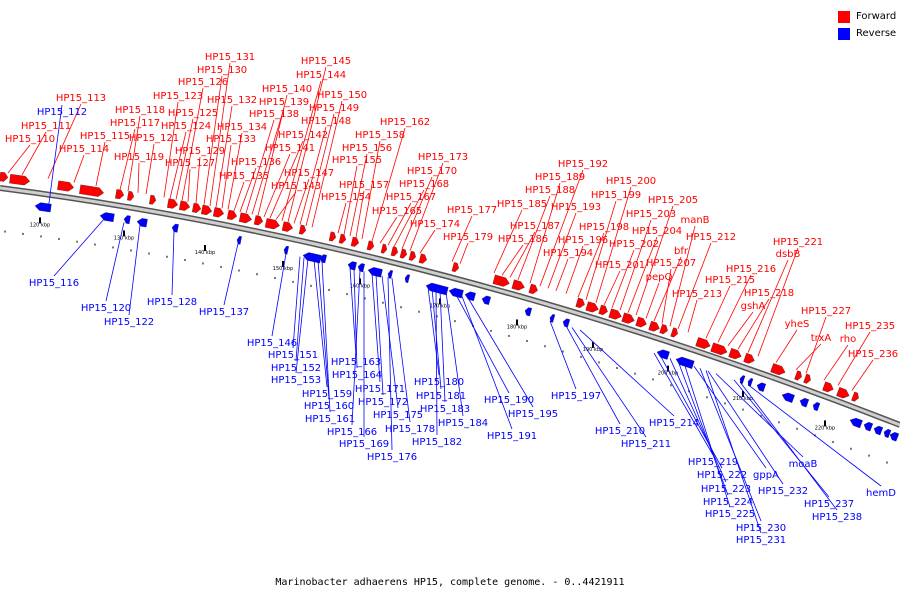 This screenshot has height=600, width=900. What do you see at coordinates (837, 517) in the screenshot?
I see `gene-label: HP15_238` at bounding box center [837, 517].